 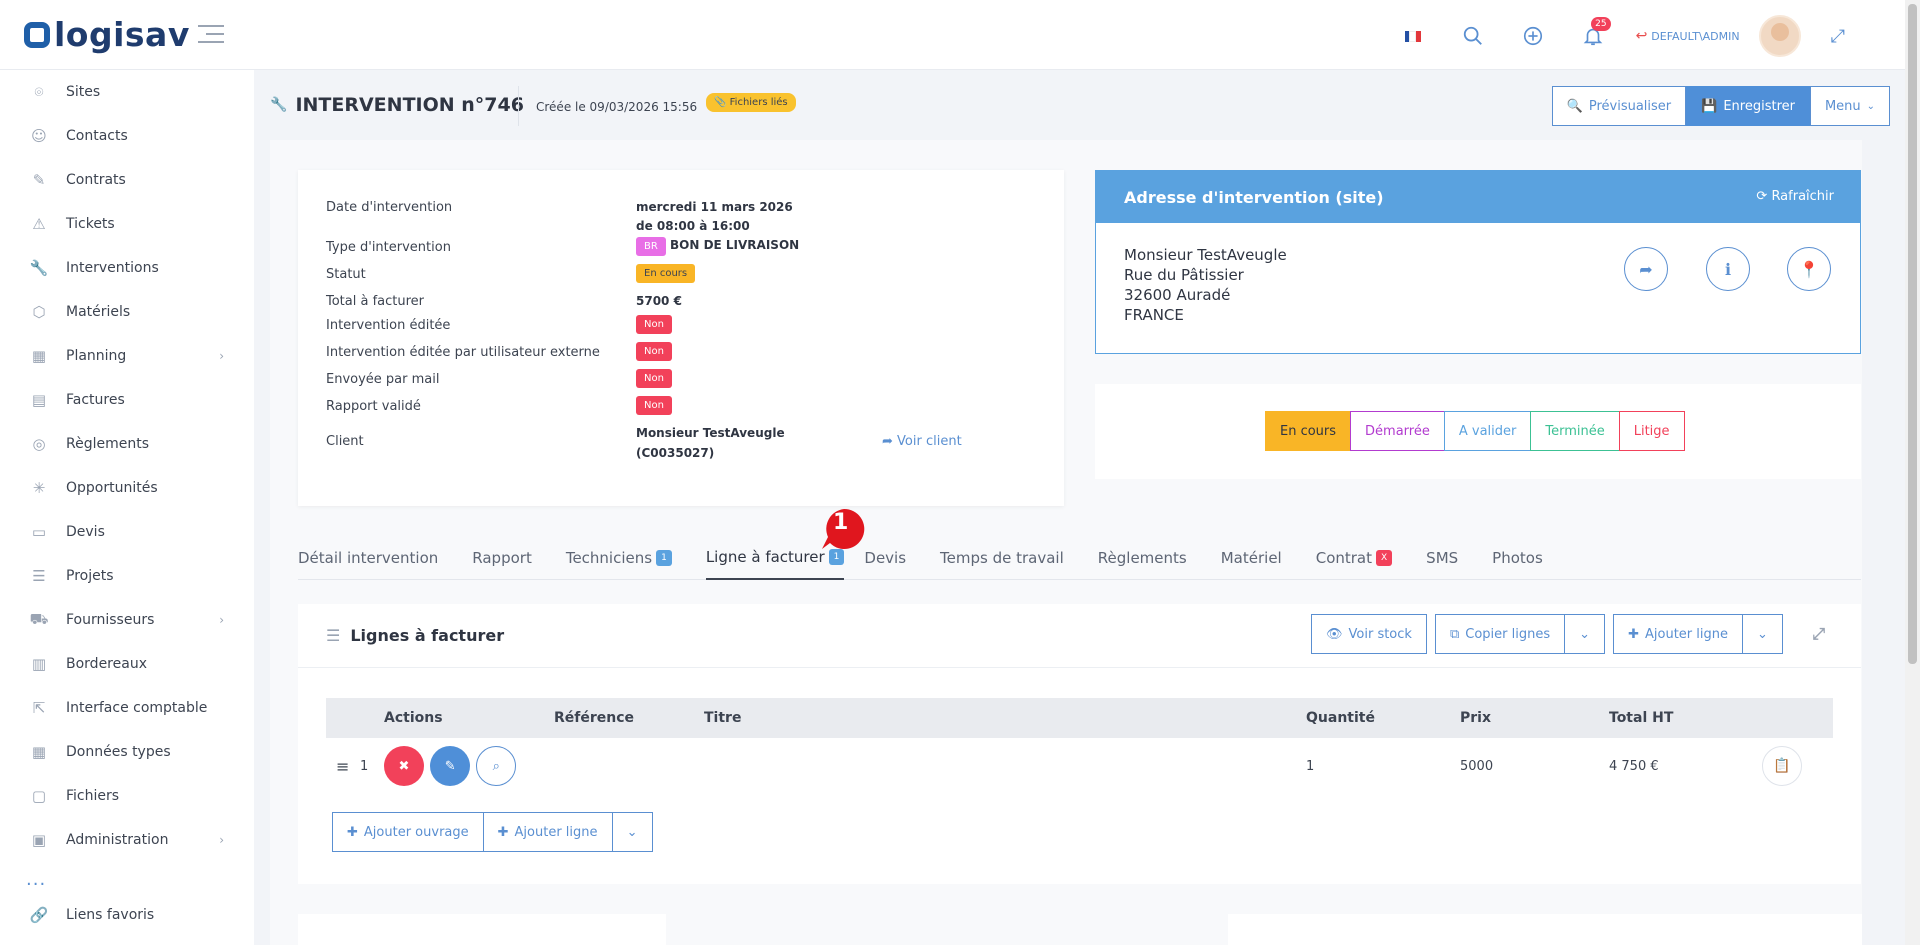 I want to click on tab-contrat: Contrat X, so click(x=1354, y=558).